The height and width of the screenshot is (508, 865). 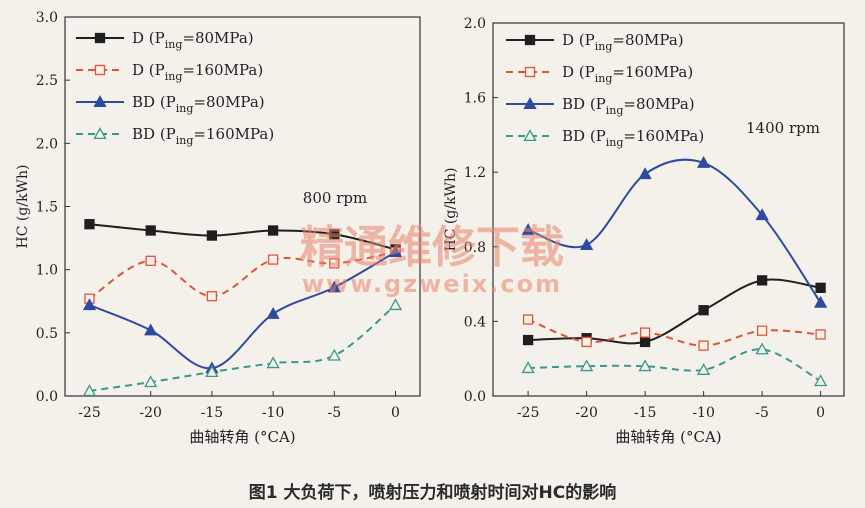 I want to click on x-tick-label: -15, so click(x=645, y=413).